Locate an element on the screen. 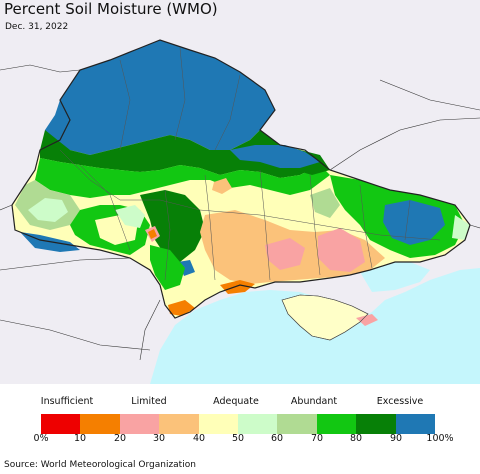 The height and width of the screenshot is (474, 480). zone-moderate-central is located at coordinates (130, 216).